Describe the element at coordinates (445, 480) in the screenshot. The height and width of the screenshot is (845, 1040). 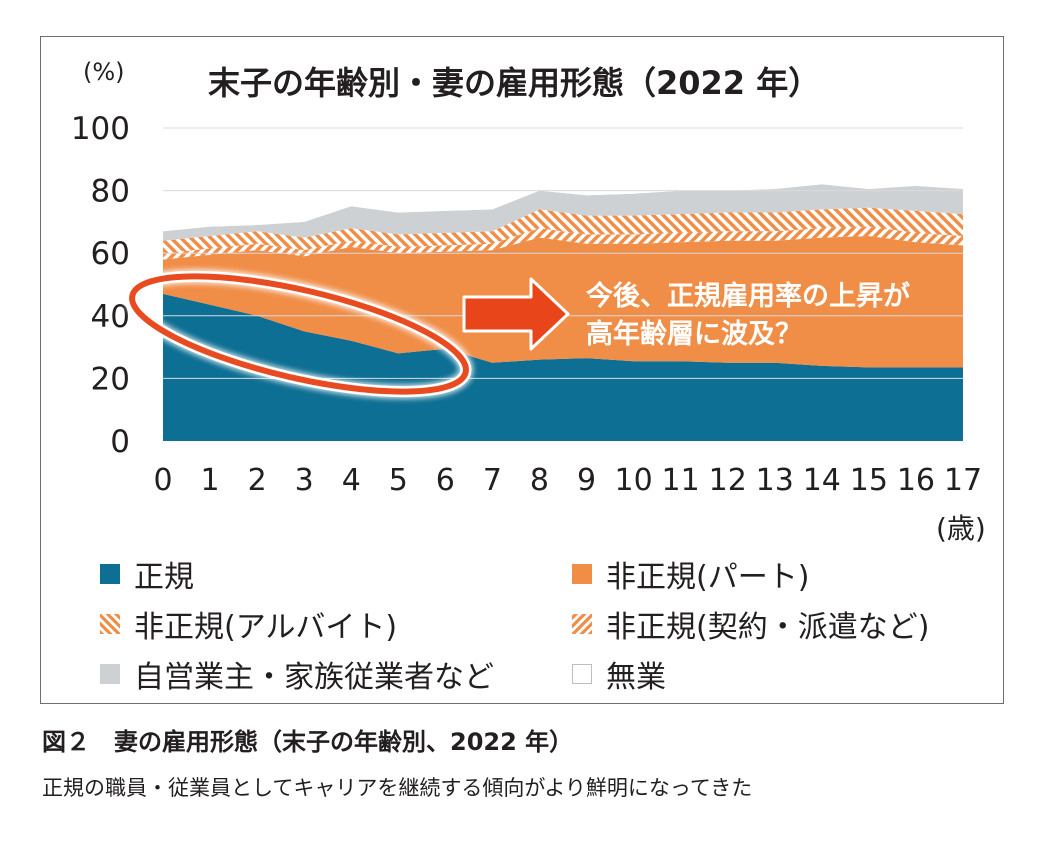
I see `x-tick-label: 6` at that location.